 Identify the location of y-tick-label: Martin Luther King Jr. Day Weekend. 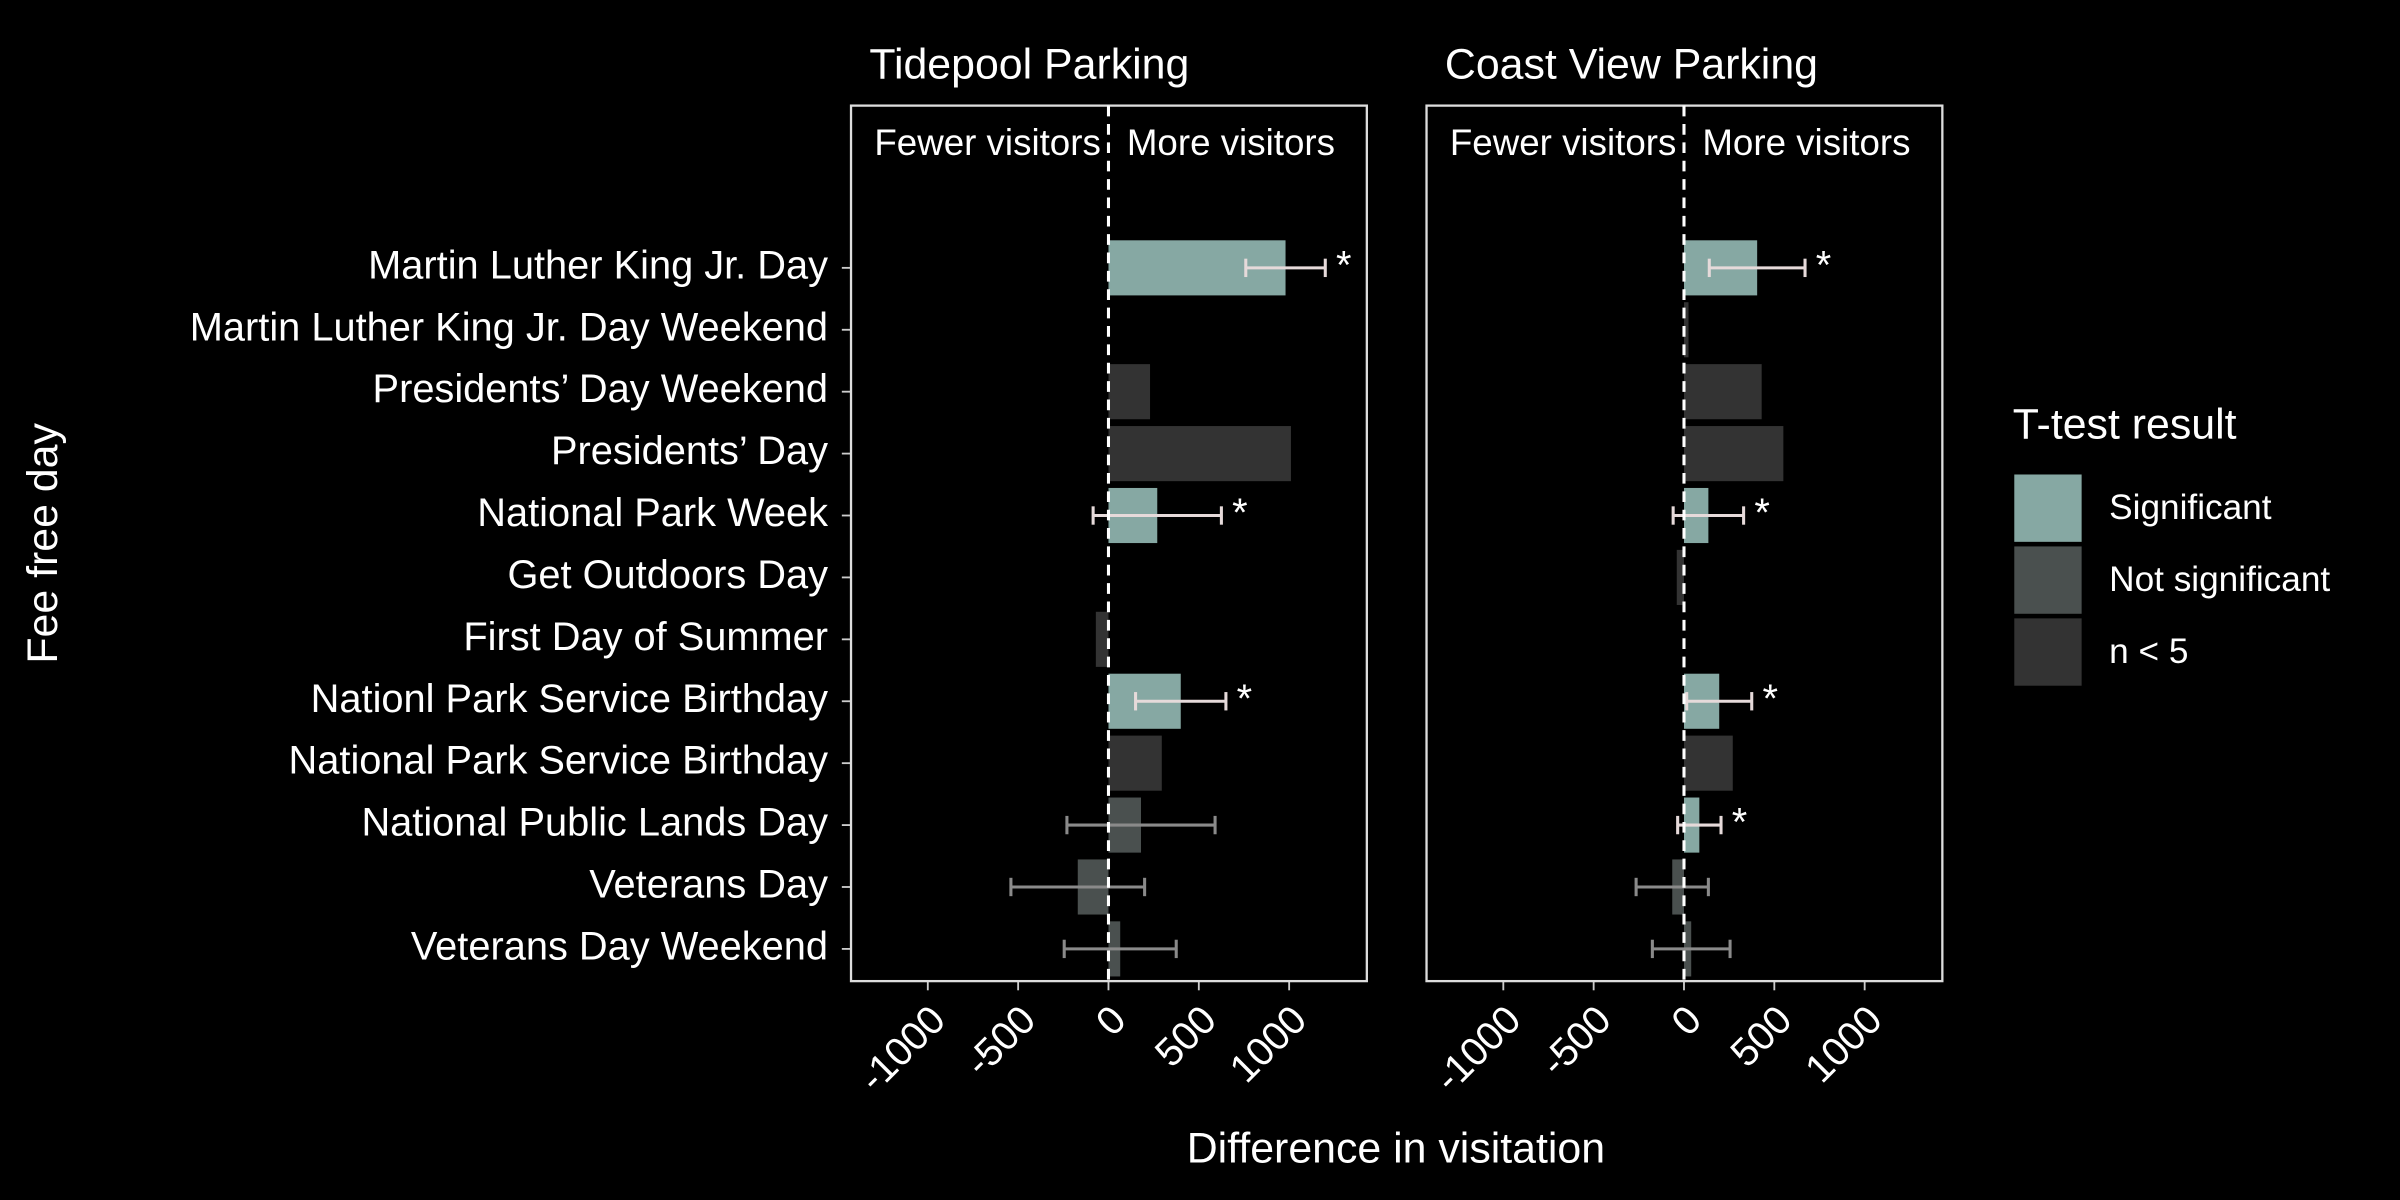
(509, 327).